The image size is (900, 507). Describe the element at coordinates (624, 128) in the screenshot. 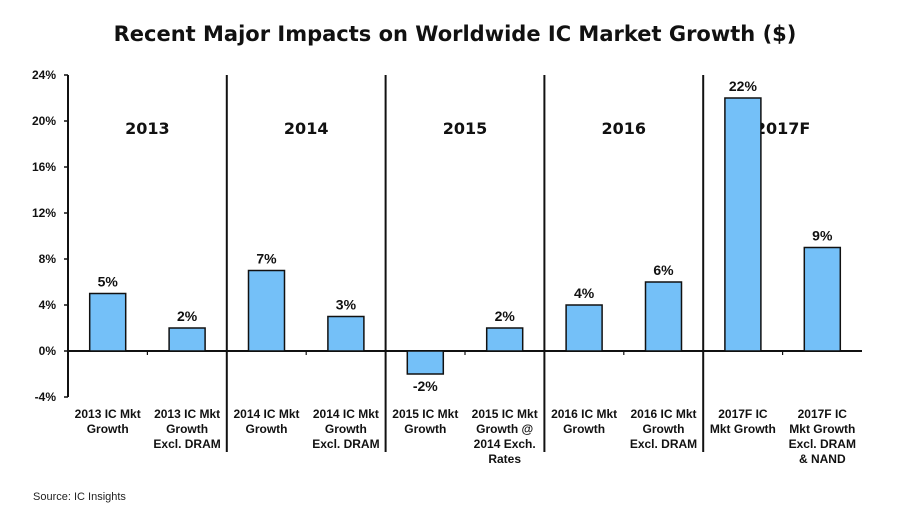

I see `group-label: 2016` at that location.